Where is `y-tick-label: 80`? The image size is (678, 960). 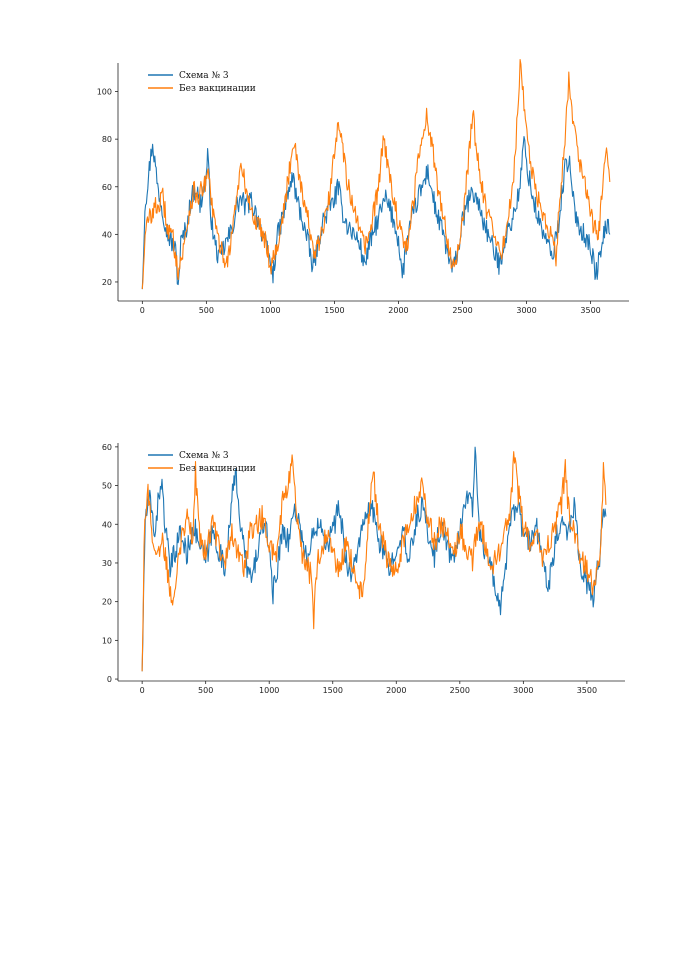
y-tick-label: 80 is located at coordinates (107, 139).